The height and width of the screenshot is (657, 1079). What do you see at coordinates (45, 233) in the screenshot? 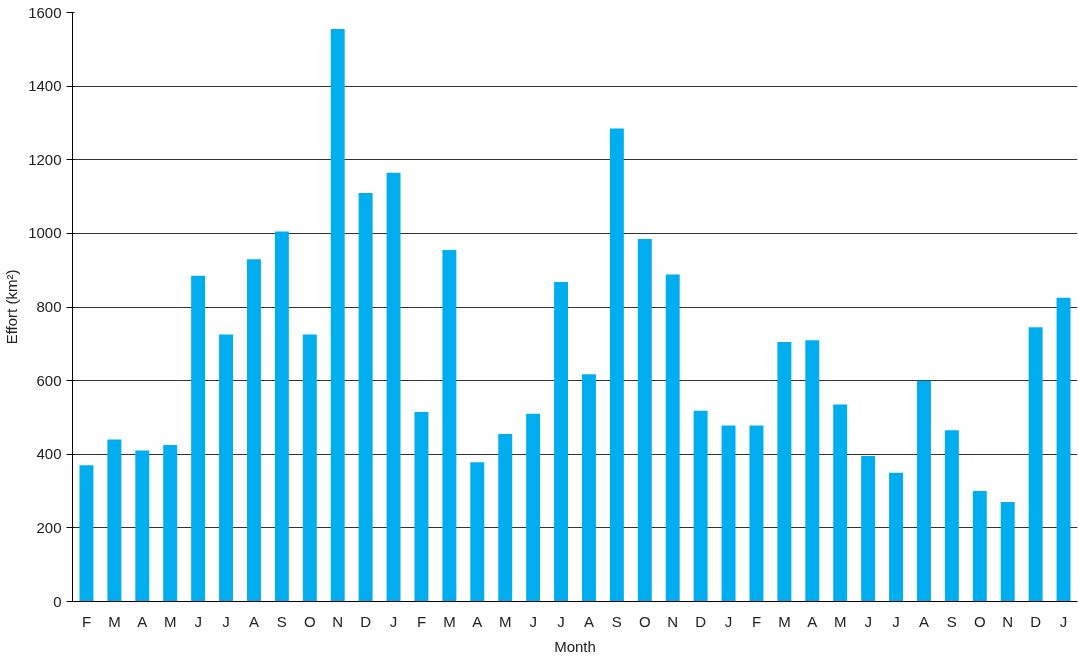
I see `y-tick-label: 1000` at bounding box center [45, 233].